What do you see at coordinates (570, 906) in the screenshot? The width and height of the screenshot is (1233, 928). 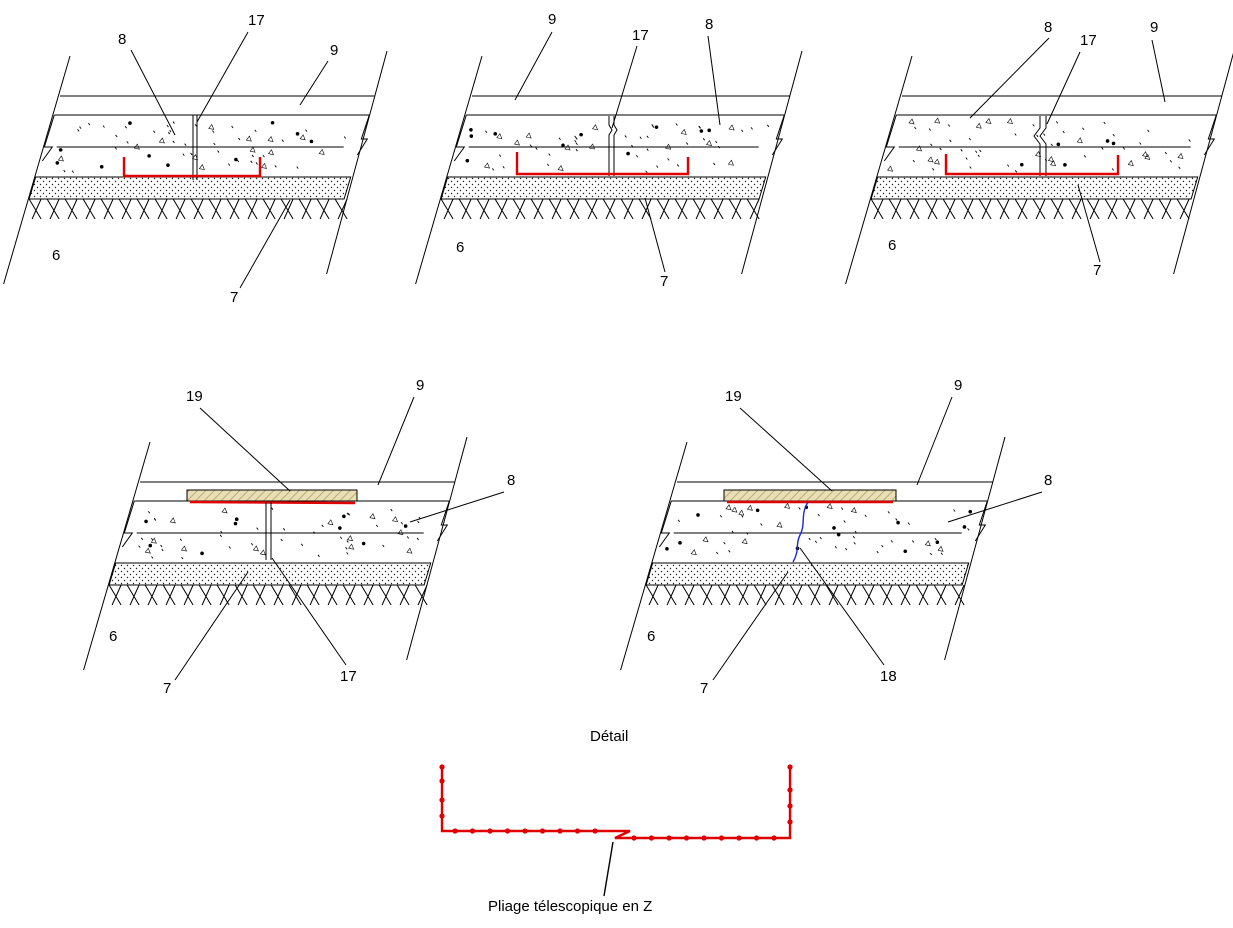 I see `detail-caption: Pliage télescopique en Z` at bounding box center [570, 906].